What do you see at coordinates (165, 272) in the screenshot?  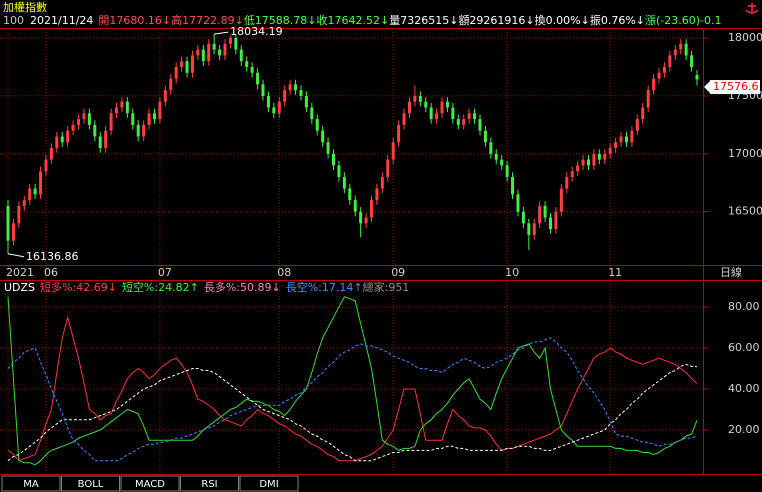 I see `x-tick-label: 07` at bounding box center [165, 272].